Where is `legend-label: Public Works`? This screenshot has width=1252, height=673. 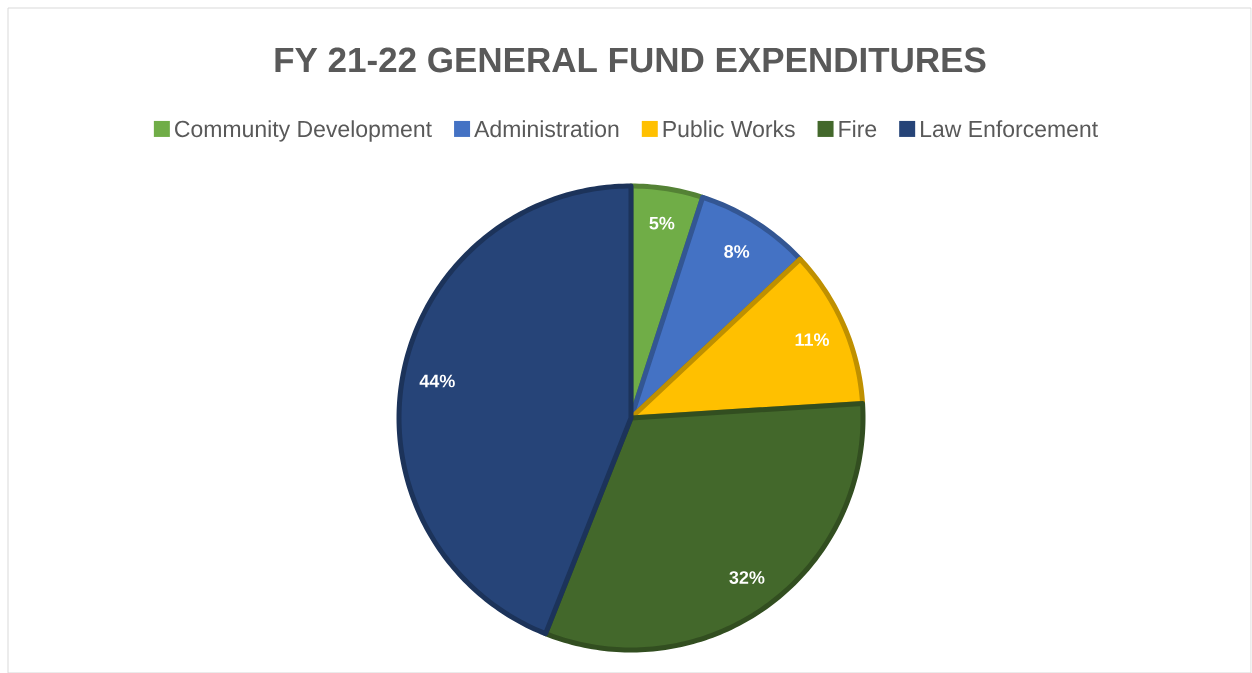 legend-label: Public Works is located at coordinates (729, 128).